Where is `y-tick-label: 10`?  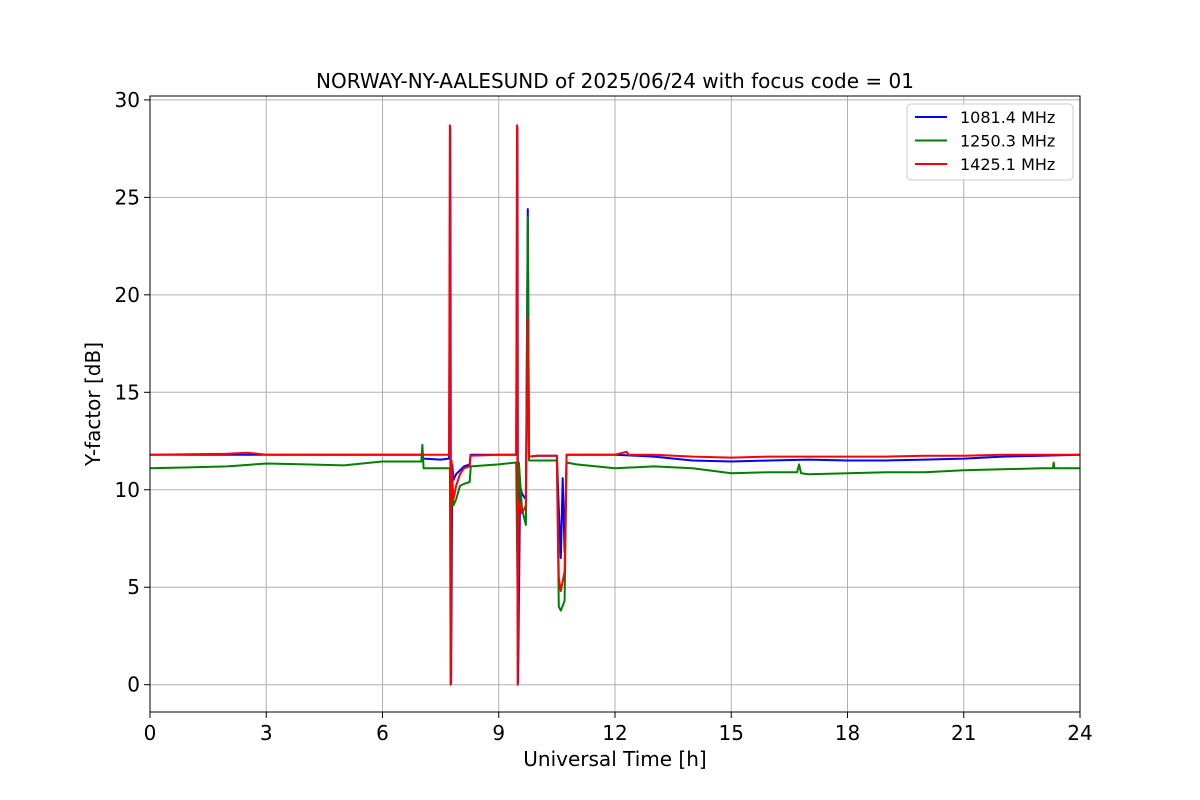 y-tick-label: 10 is located at coordinates (127, 490).